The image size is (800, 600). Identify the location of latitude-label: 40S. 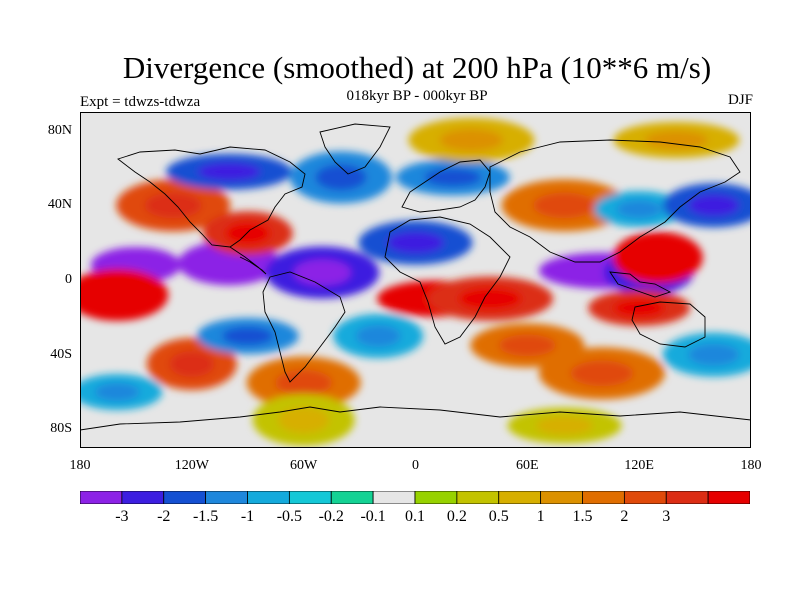
(61, 354).